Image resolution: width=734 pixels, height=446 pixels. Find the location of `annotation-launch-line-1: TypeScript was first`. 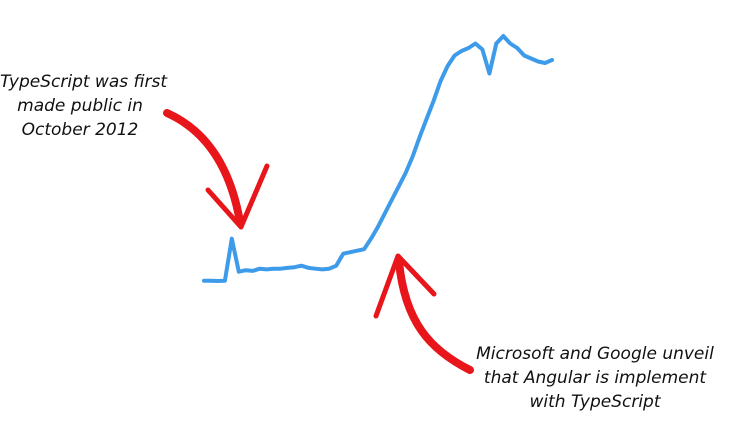

annotation-launch-line-1: TypeScript was first is located at coordinates (84, 82).